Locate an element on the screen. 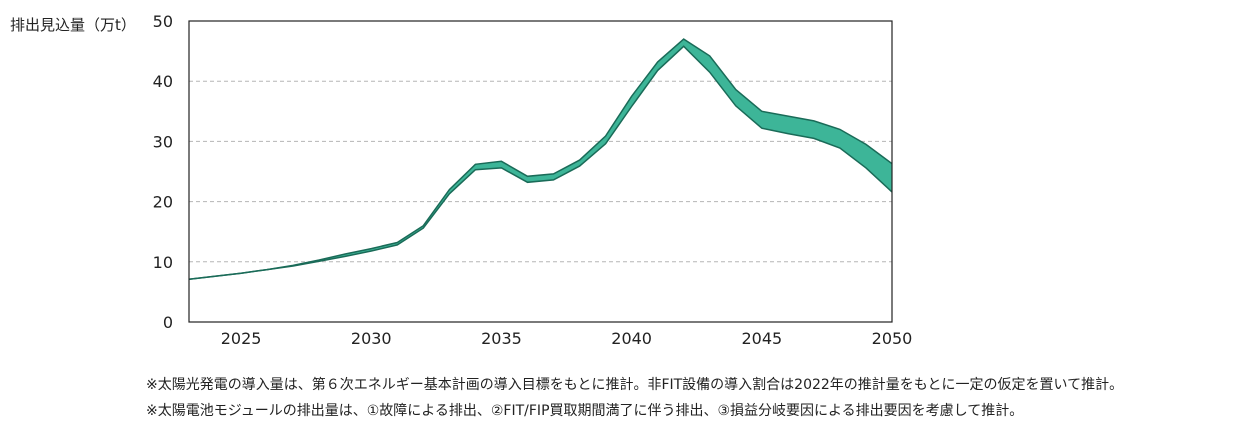 This screenshot has width=1239, height=428. x-tick-label: 2045 is located at coordinates (761, 338).